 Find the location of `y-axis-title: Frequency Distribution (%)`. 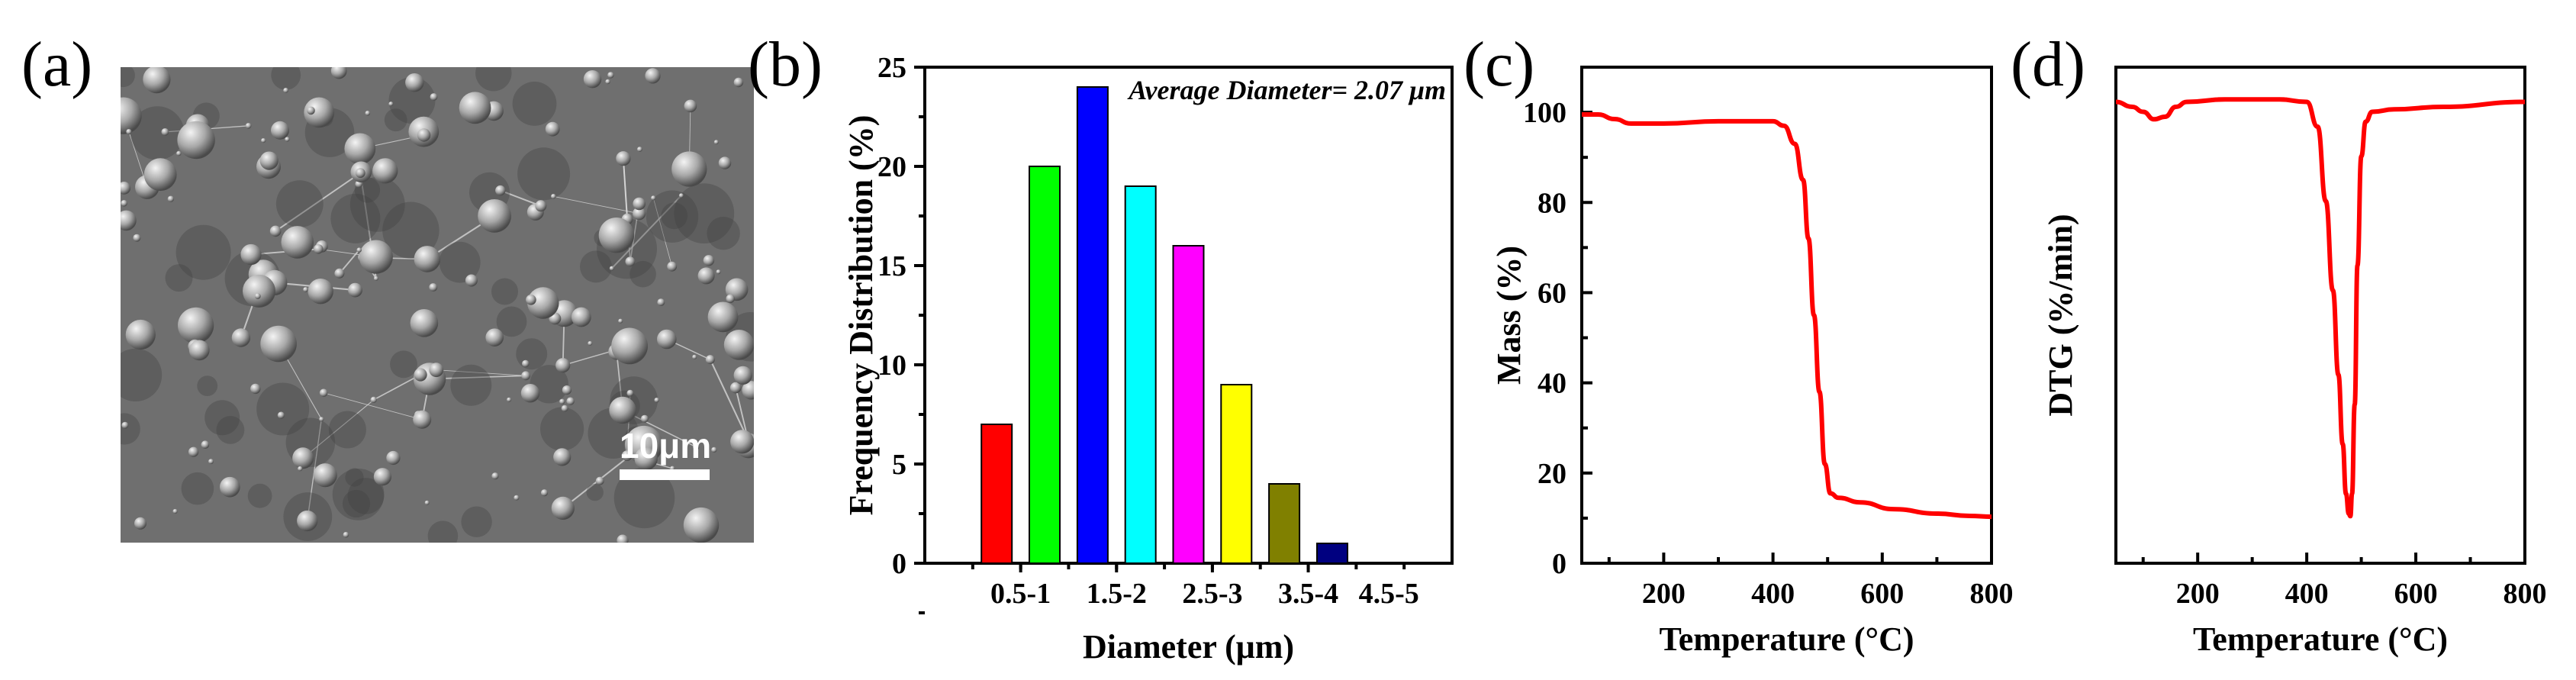

y-axis-title: Frequency Distribution (%) is located at coordinates (861, 315).